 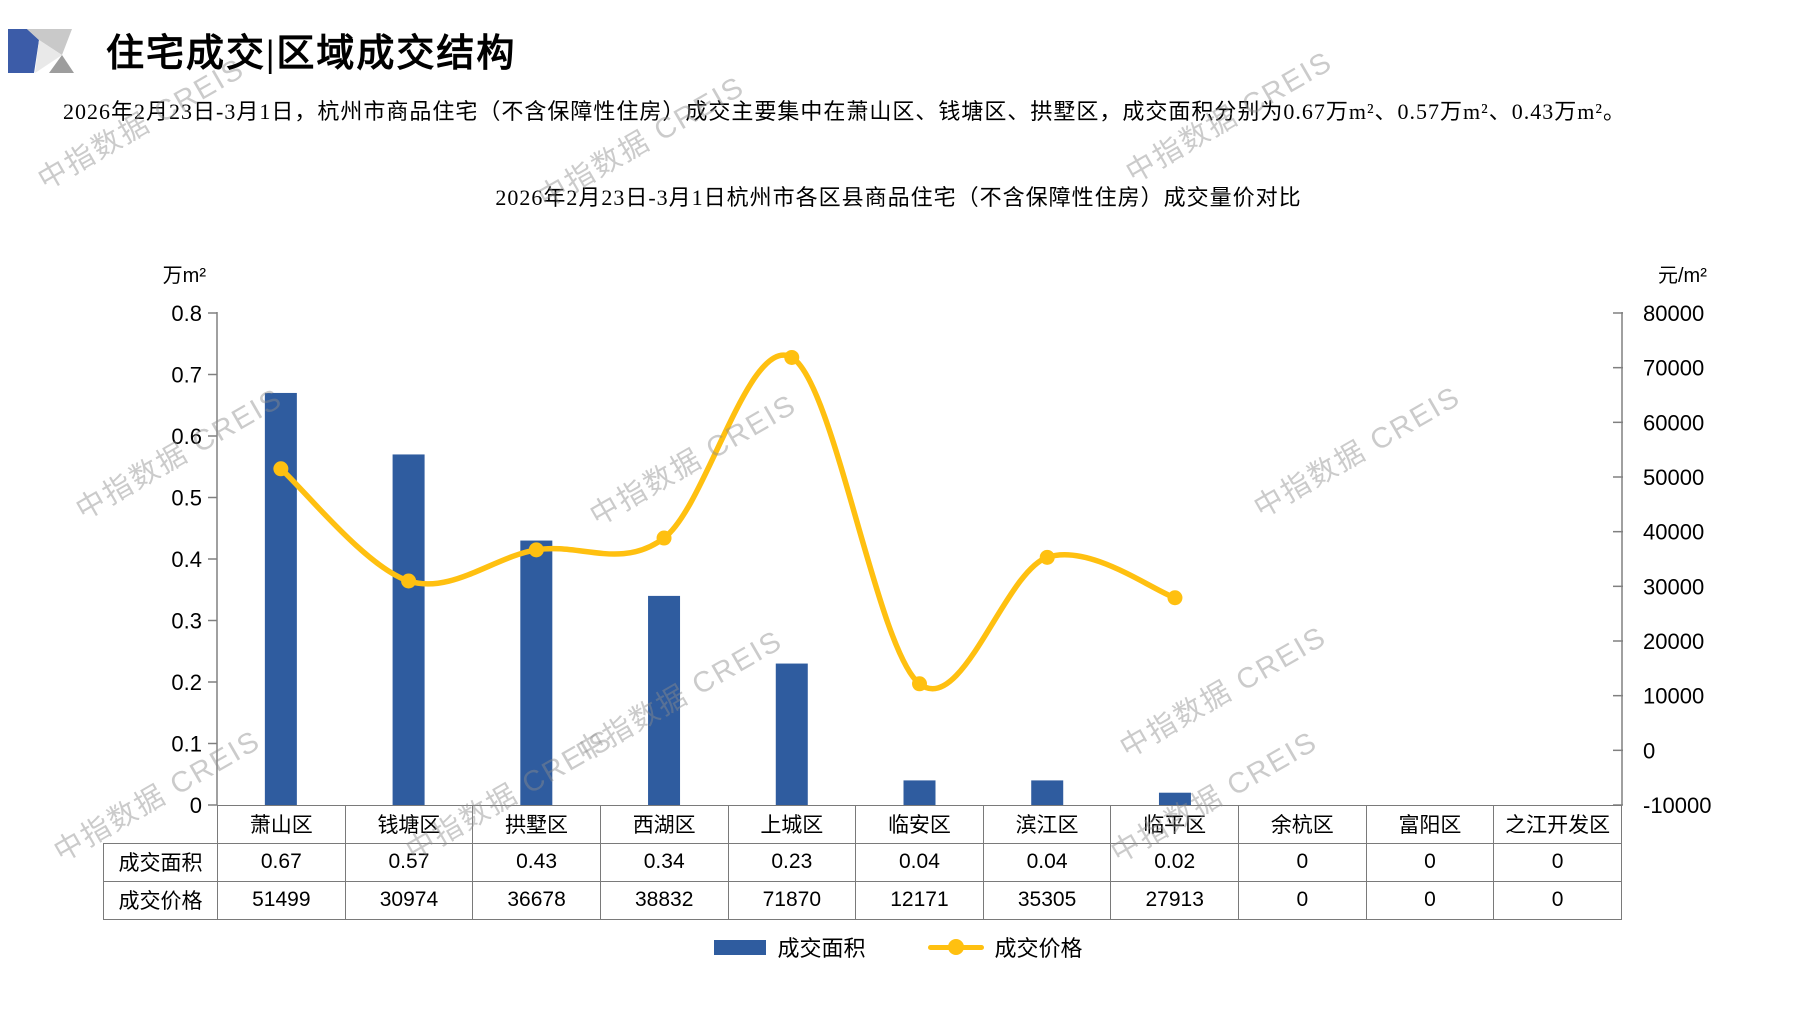 I want to click on right-axis-tick-label: 30000, so click(x=1673, y=586).